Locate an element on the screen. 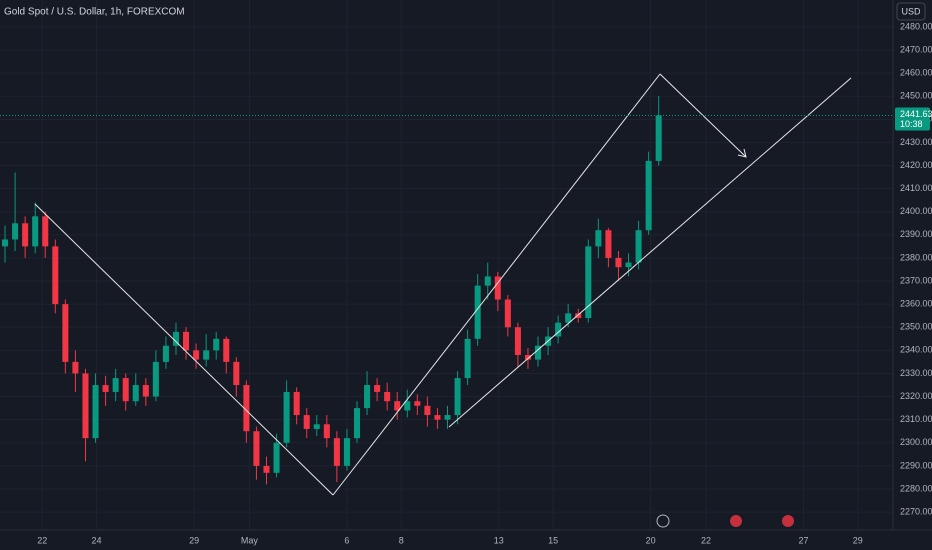 The width and height of the screenshot is (932, 550). currency-label: USD is located at coordinates (911, 11).